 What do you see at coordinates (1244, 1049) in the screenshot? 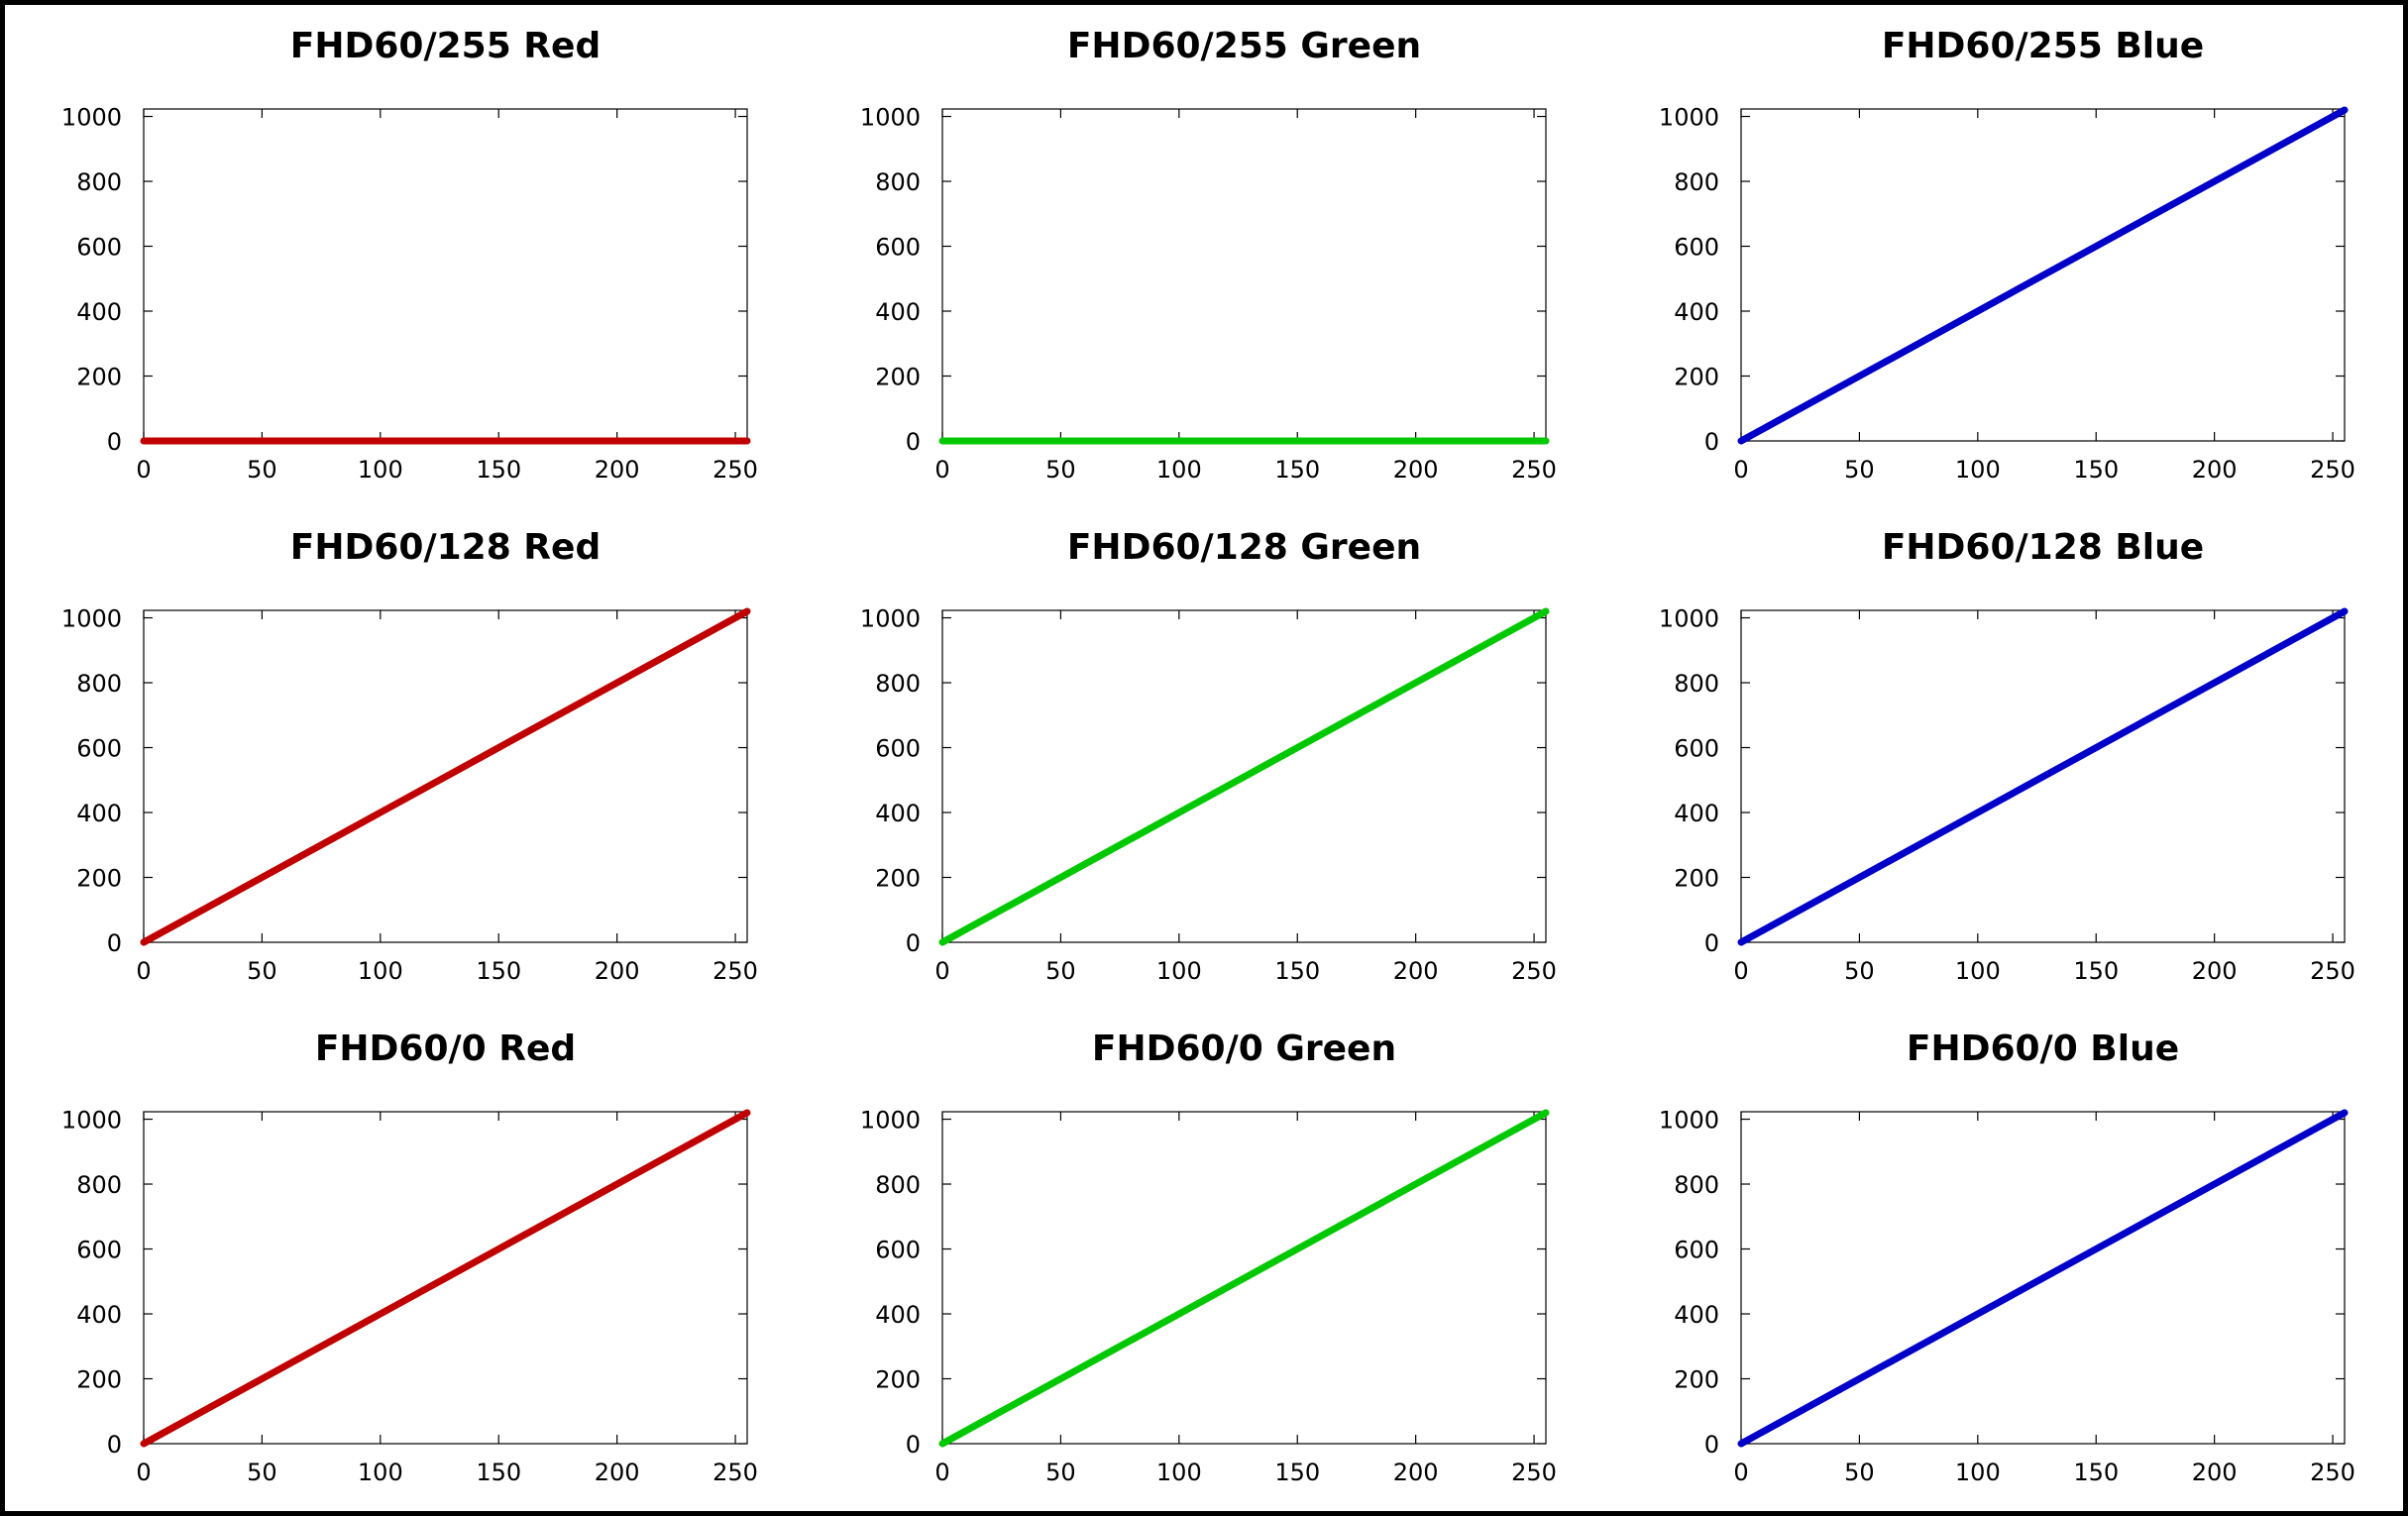
I see `chart-title: FHD60/0 Green` at bounding box center [1244, 1049].